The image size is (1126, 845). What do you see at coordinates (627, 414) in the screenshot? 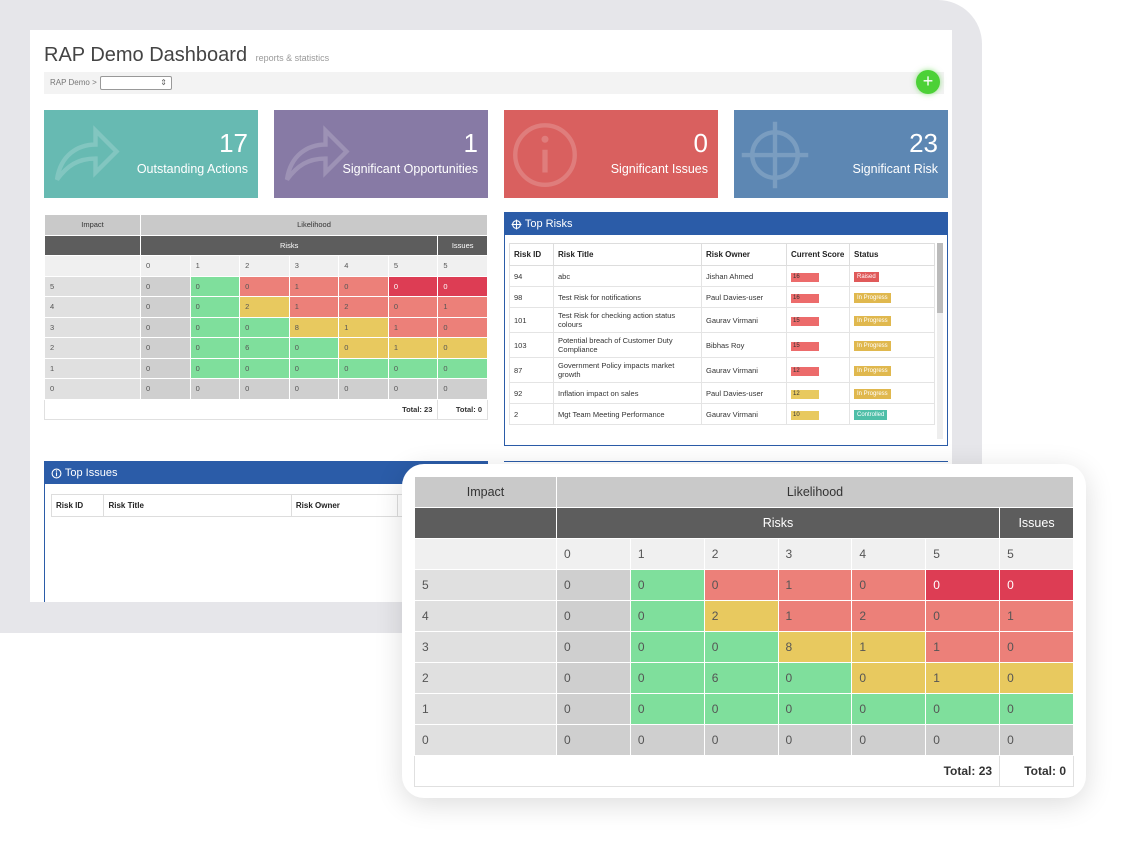
I see `risk-title: Mgt Team Meeting Performance` at bounding box center [627, 414].